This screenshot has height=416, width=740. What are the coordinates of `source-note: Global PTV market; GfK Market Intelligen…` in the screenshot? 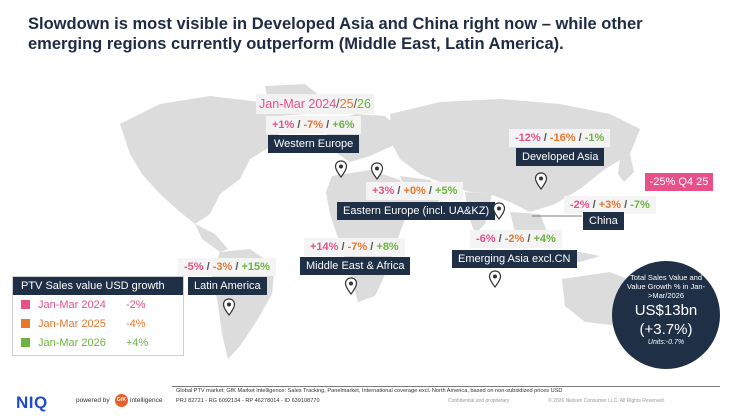 It's located at (369, 391).